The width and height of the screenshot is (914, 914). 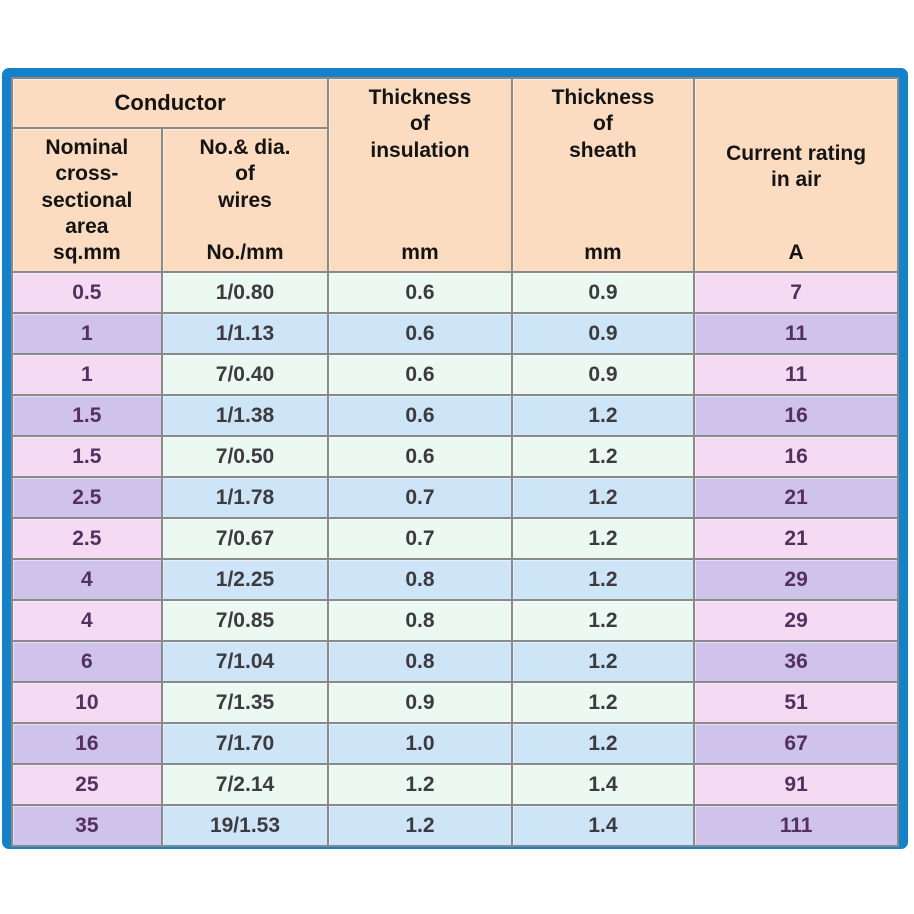 What do you see at coordinates (455, 580) in the screenshot?
I see `table-row: 4 1/2.25 0.8 1.2 29` at bounding box center [455, 580].